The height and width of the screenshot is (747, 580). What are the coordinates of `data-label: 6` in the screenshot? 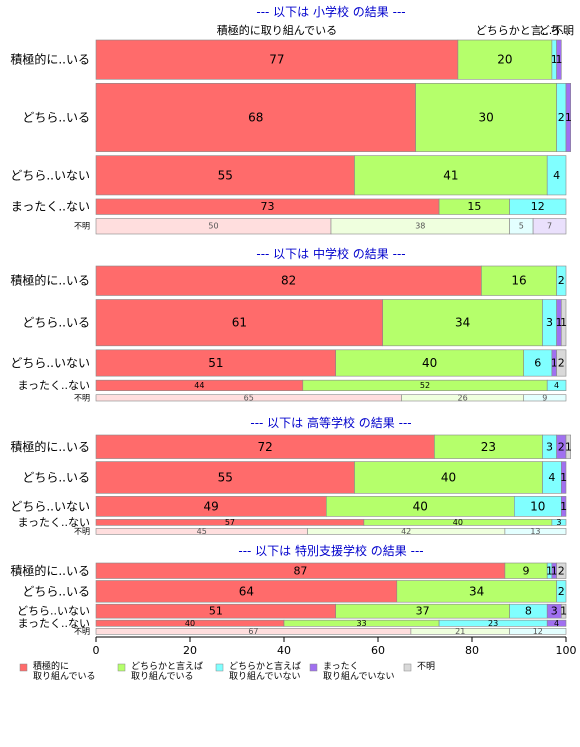 It's located at (537, 362).